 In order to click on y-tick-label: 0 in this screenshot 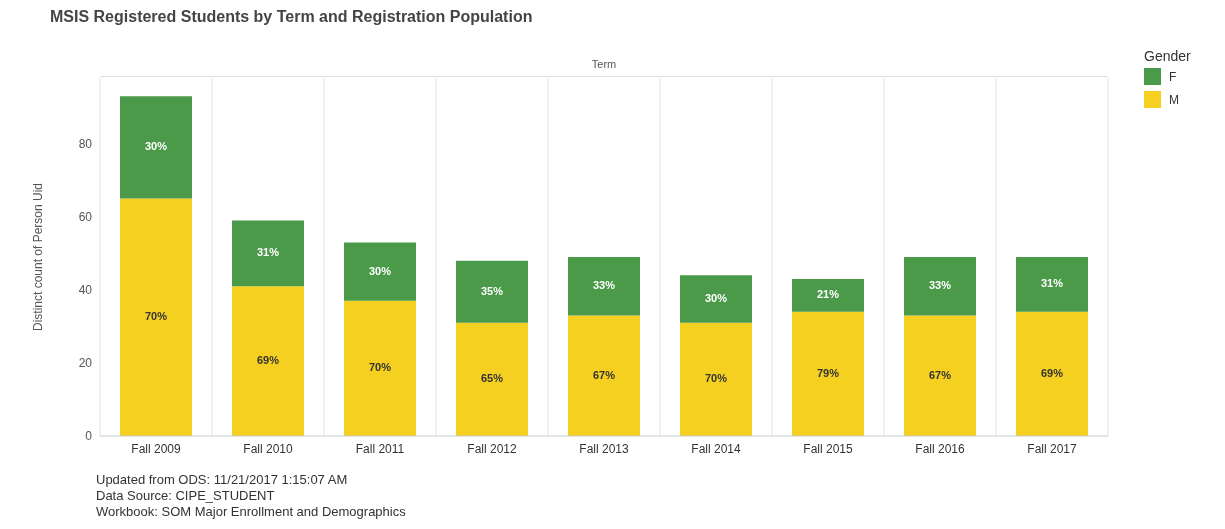, I will do `click(89, 436)`.